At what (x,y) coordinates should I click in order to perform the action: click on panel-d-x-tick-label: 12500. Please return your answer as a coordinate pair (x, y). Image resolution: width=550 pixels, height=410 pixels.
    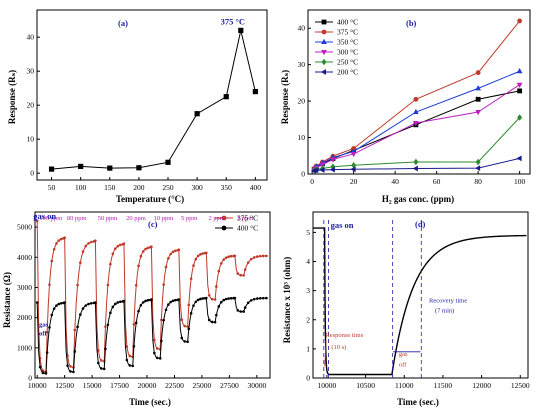
    Looking at the image, I should click on (520, 385).